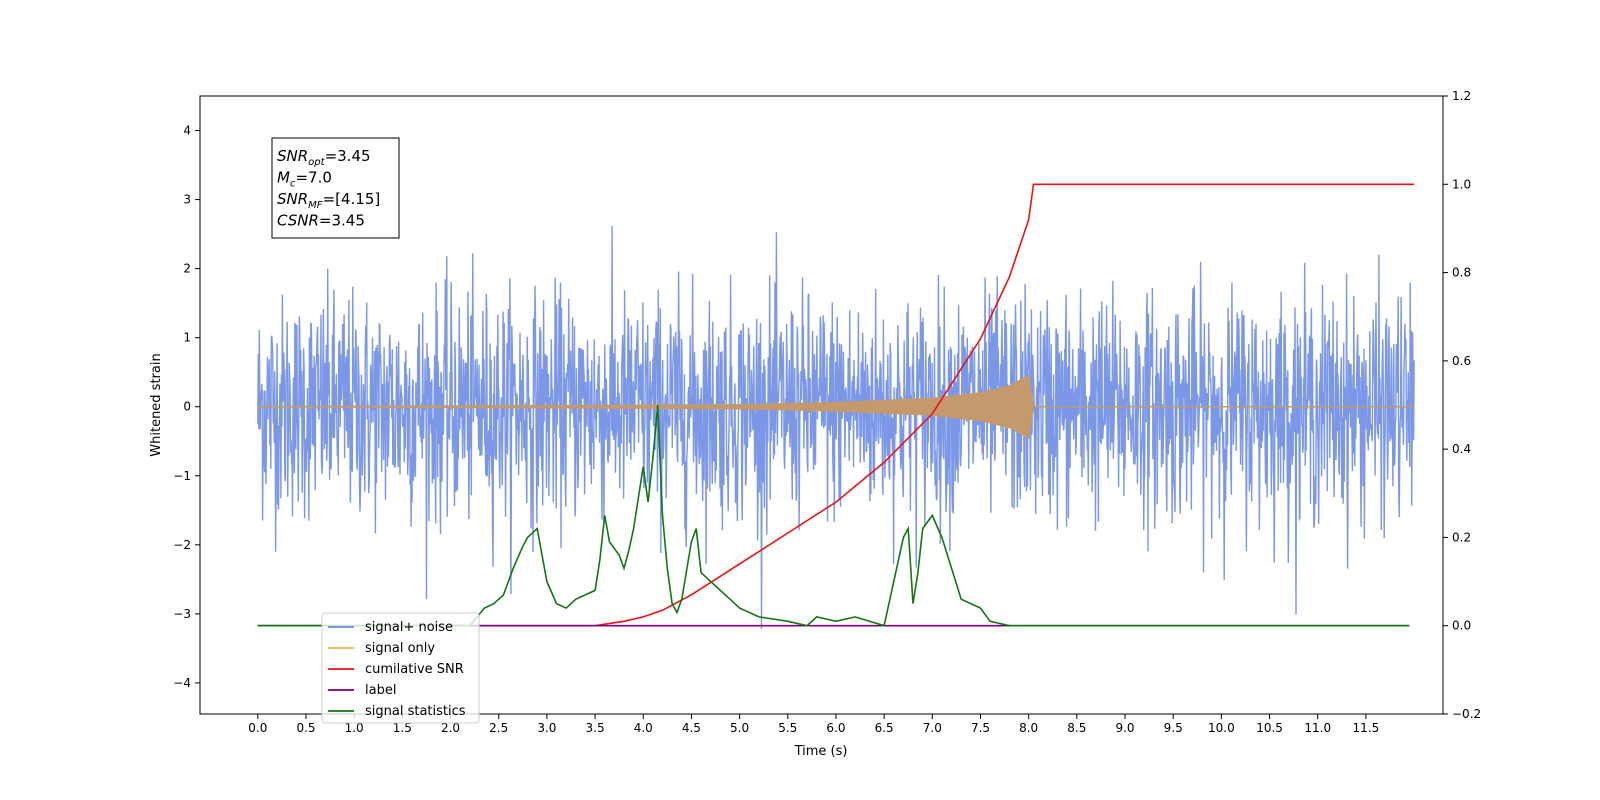 The height and width of the screenshot is (800, 1600). Describe the element at coordinates (739, 728) in the screenshot. I see `x-tick-label: 5.0` at that location.